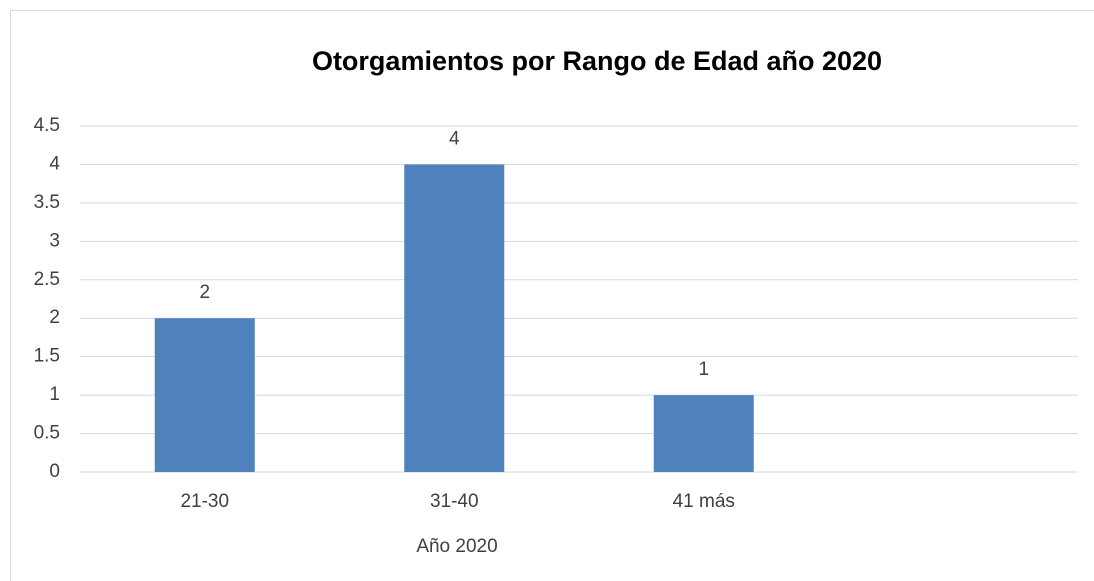  What do you see at coordinates (47, 433) in the screenshot?
I see `y-tick-label: 0.5` at bounding box center [47, 433].